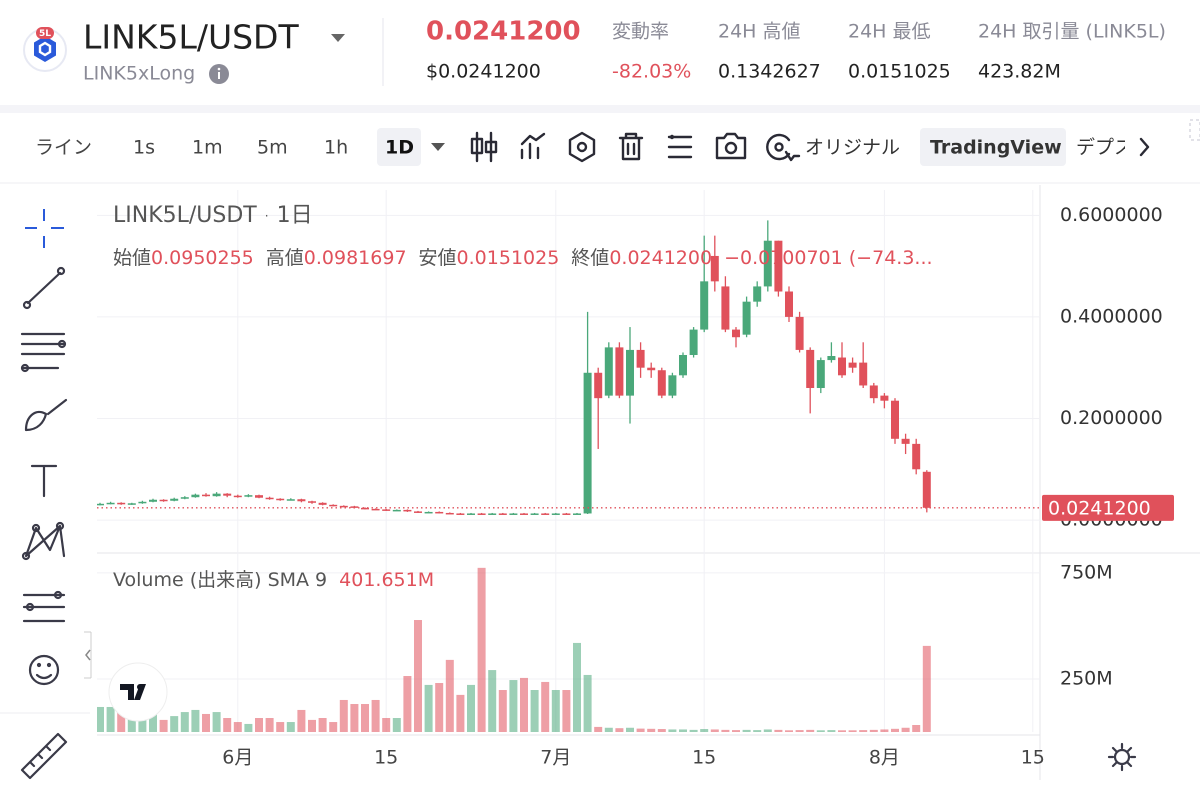  What do you see at coordinates (138, 692) in the screenshot?
I see `tv-logo` at bounding box center [138, 692].